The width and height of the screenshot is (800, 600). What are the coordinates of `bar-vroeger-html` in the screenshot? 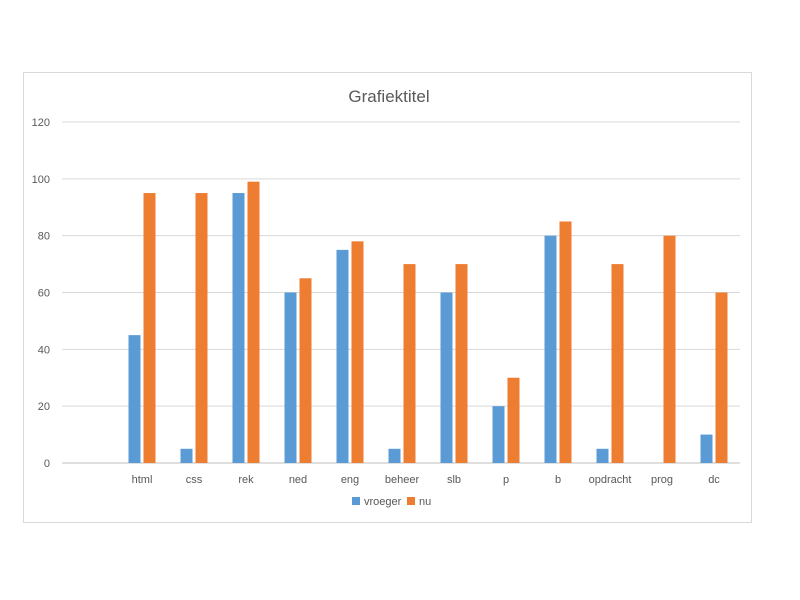 It's located at (134, 399).